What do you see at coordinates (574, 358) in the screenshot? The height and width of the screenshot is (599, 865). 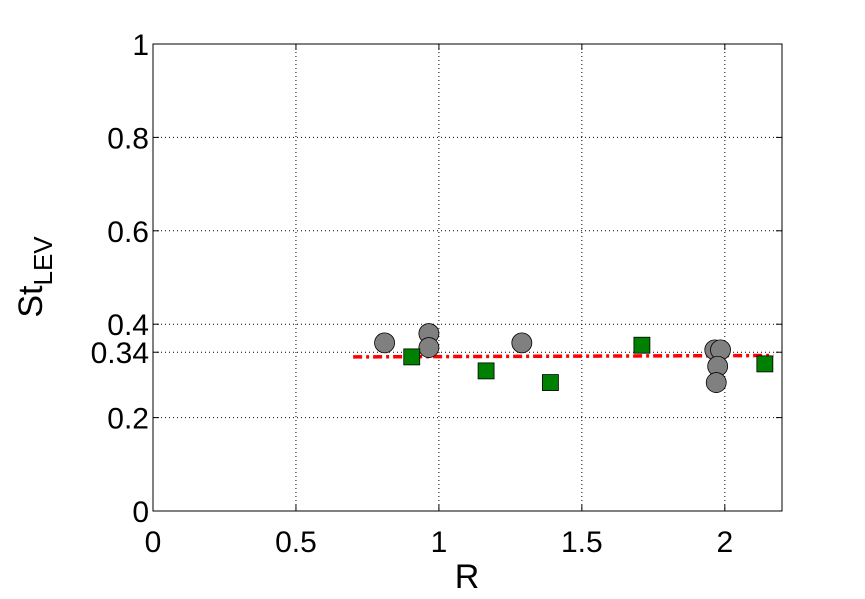 I see `data-points` at bounding box center [574, 358].